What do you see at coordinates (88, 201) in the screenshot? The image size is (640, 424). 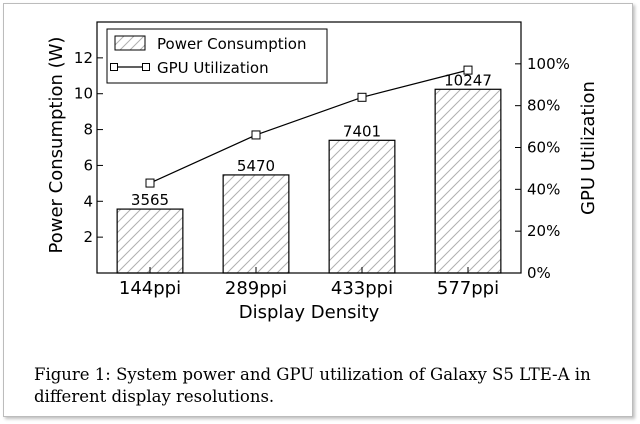 I see `y-tick-label: 4` at bounding box center [88, 201].